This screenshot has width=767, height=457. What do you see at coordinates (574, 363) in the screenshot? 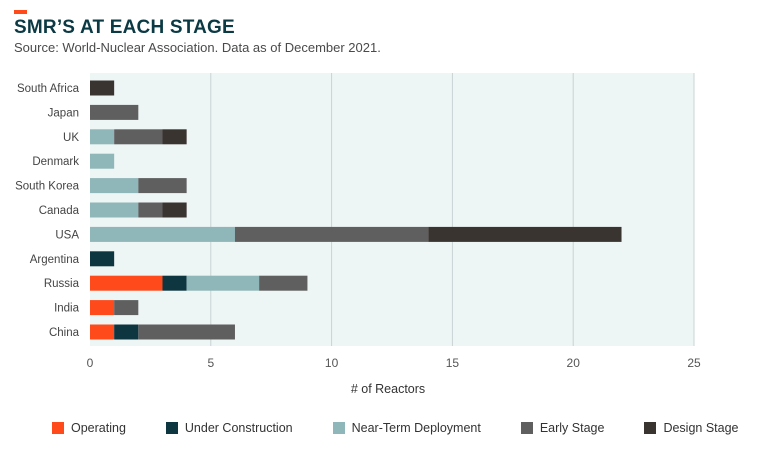
I see `x-tick-label: 20` at bounding box center [574, 363].